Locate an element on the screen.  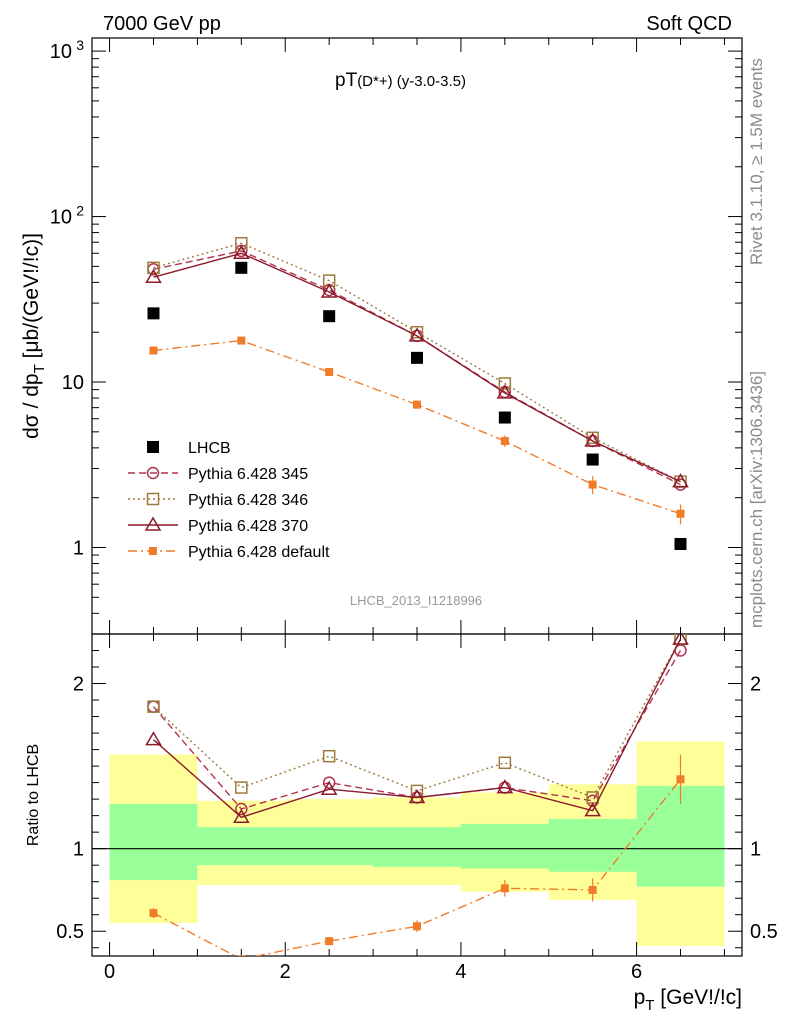
legend-label-0: LHCB is located at coordinates (209, 448).